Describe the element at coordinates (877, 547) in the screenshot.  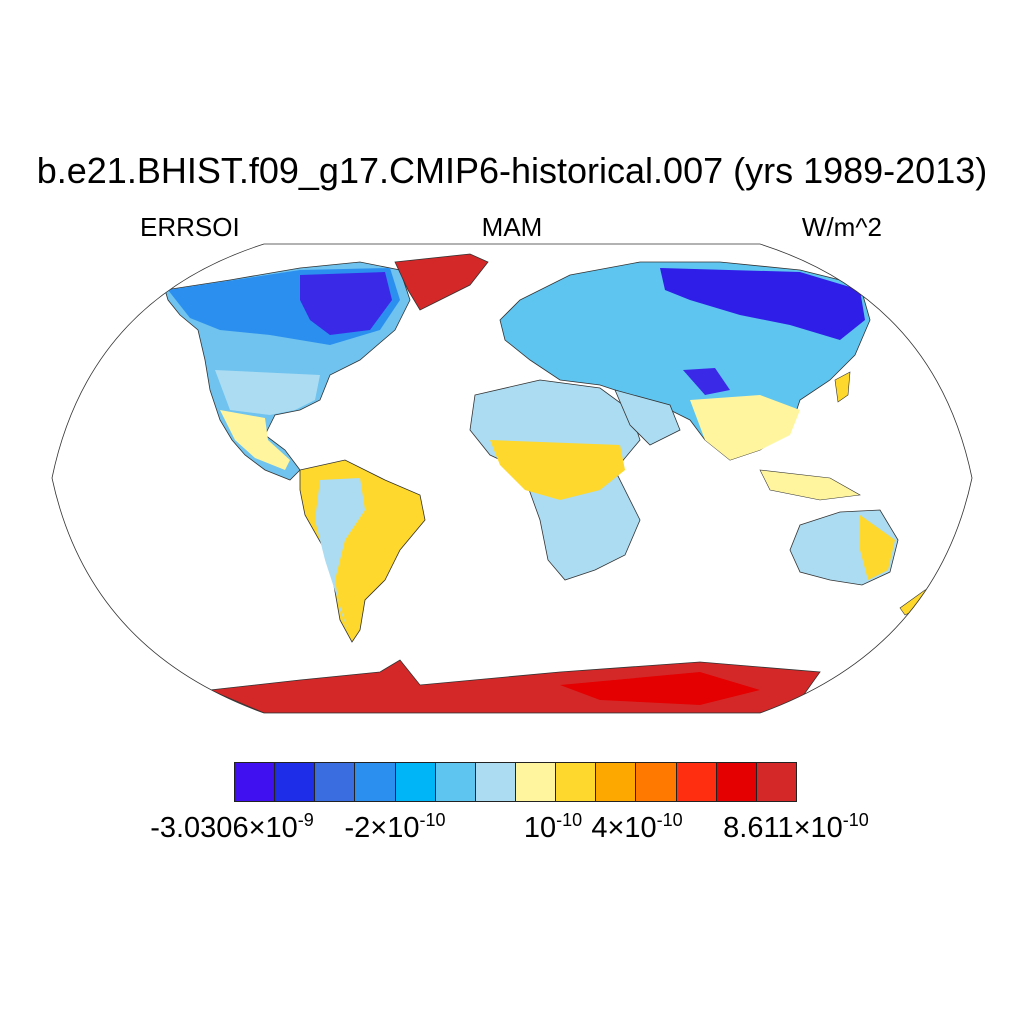
I see `australia-east` at that location.